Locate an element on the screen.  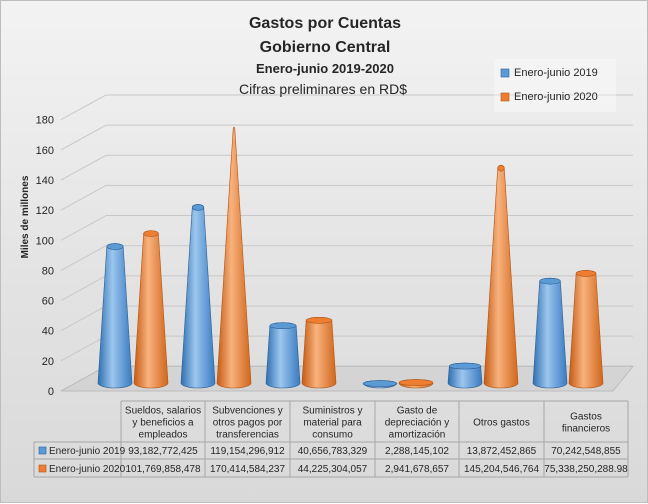
table-header-cell: depreciación y is located at coordinates (417, 423).